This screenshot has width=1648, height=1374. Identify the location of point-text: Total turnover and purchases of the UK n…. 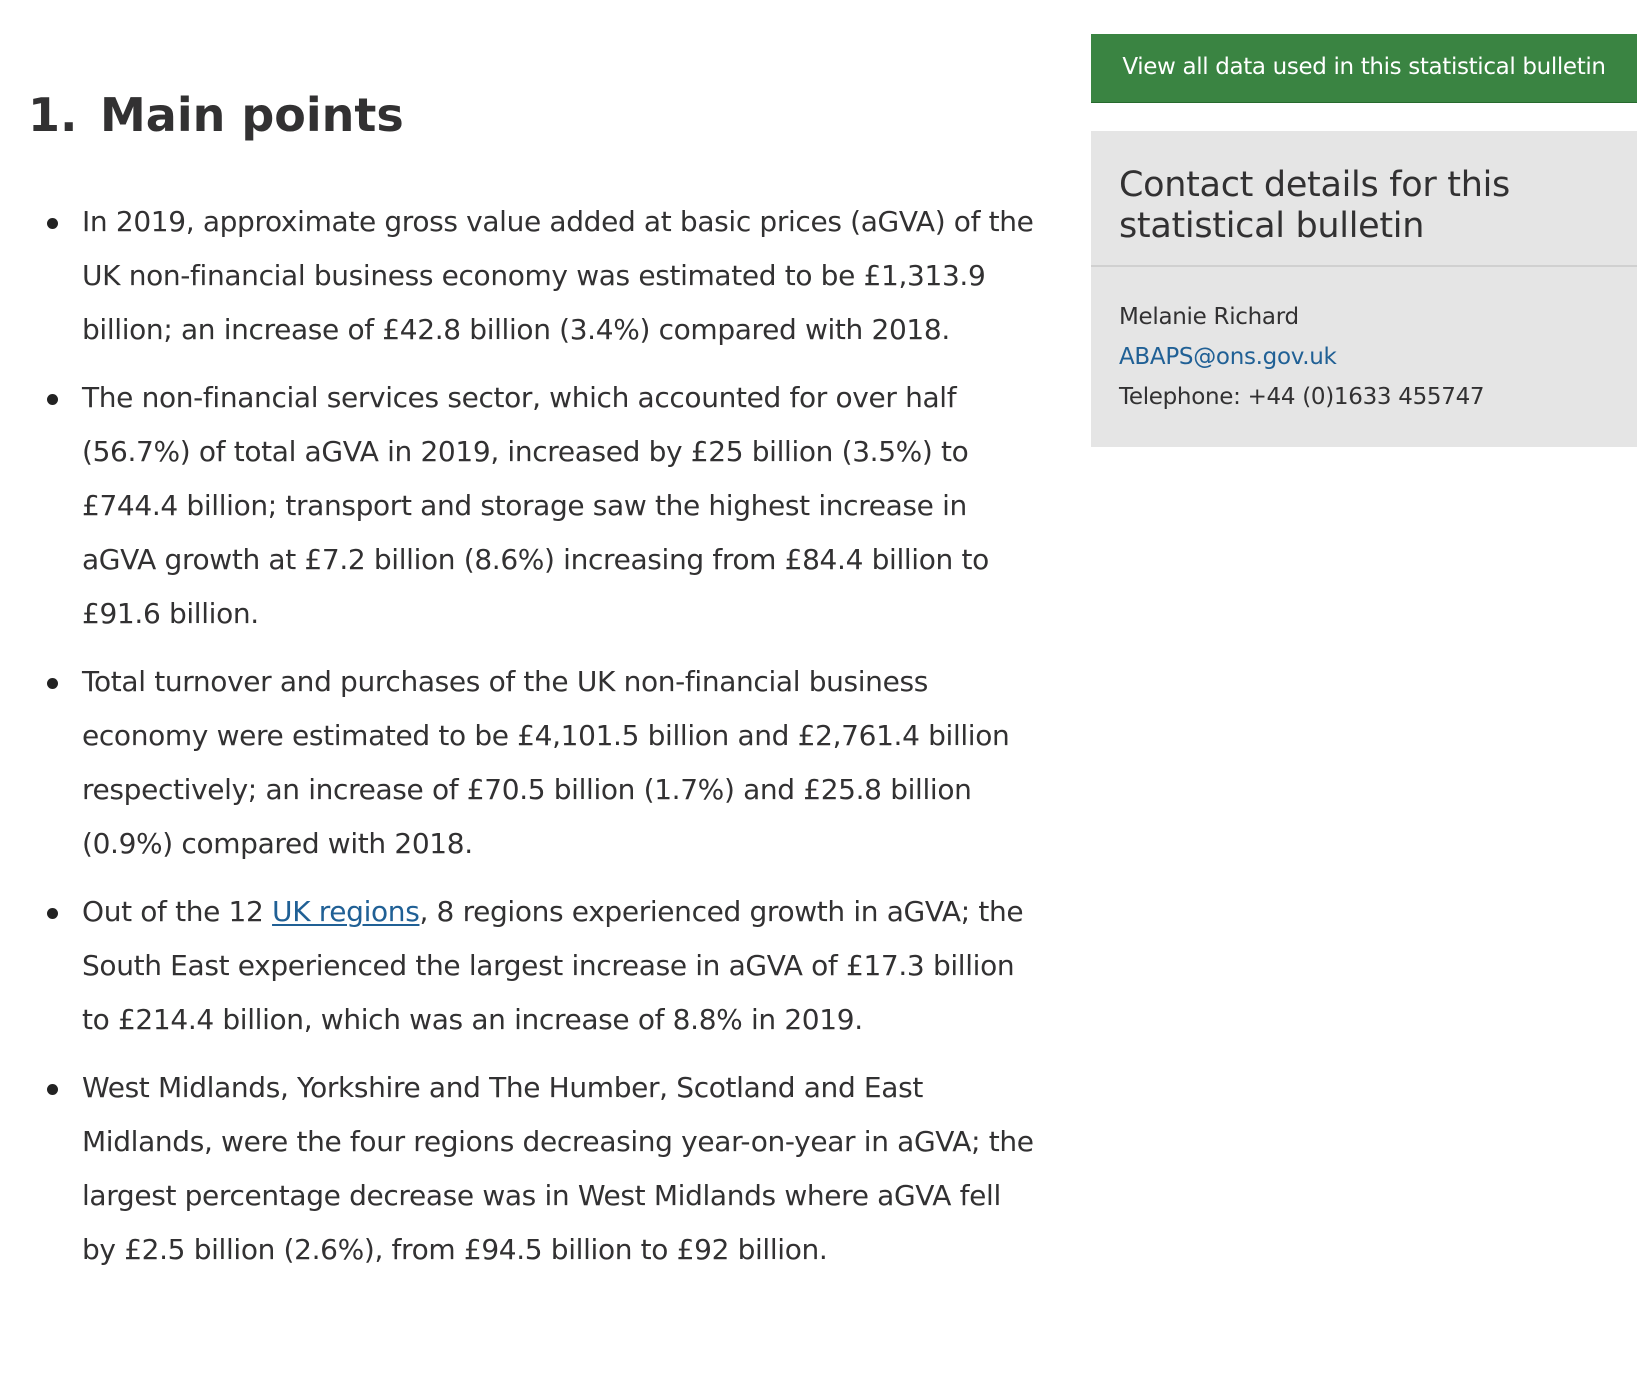
(546, 763).